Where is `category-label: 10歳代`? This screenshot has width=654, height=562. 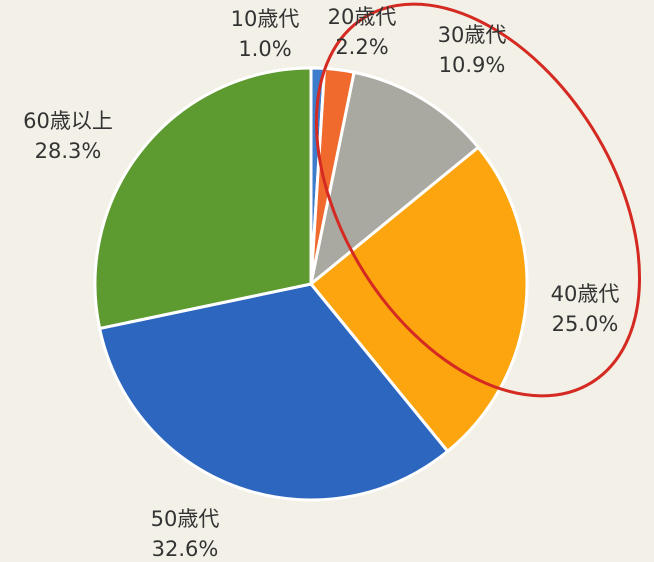
category-label: 10歳代 is located at coordinates (265, 19).